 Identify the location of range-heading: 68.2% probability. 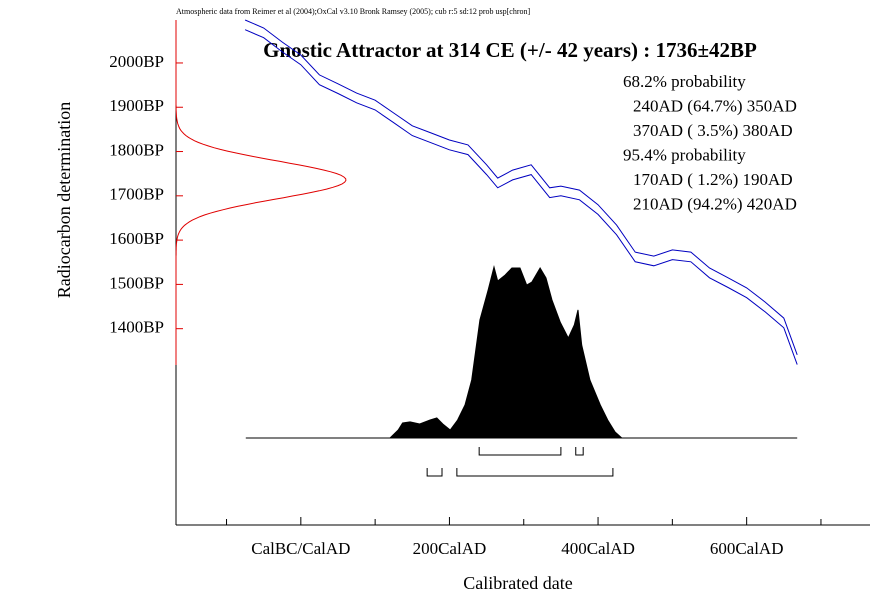
(684, 81).